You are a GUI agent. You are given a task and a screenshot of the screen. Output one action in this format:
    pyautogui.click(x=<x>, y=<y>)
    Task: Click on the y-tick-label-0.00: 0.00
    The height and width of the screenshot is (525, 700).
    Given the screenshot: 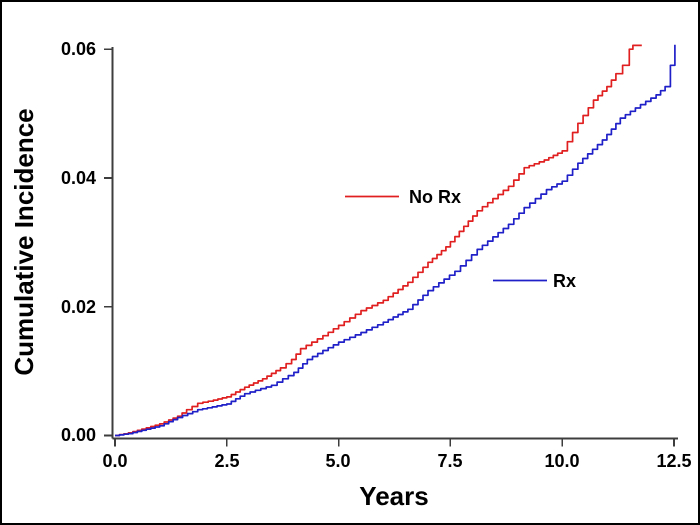 What is the action you would take?
    pyautogui.click(x=78, y=435)
    